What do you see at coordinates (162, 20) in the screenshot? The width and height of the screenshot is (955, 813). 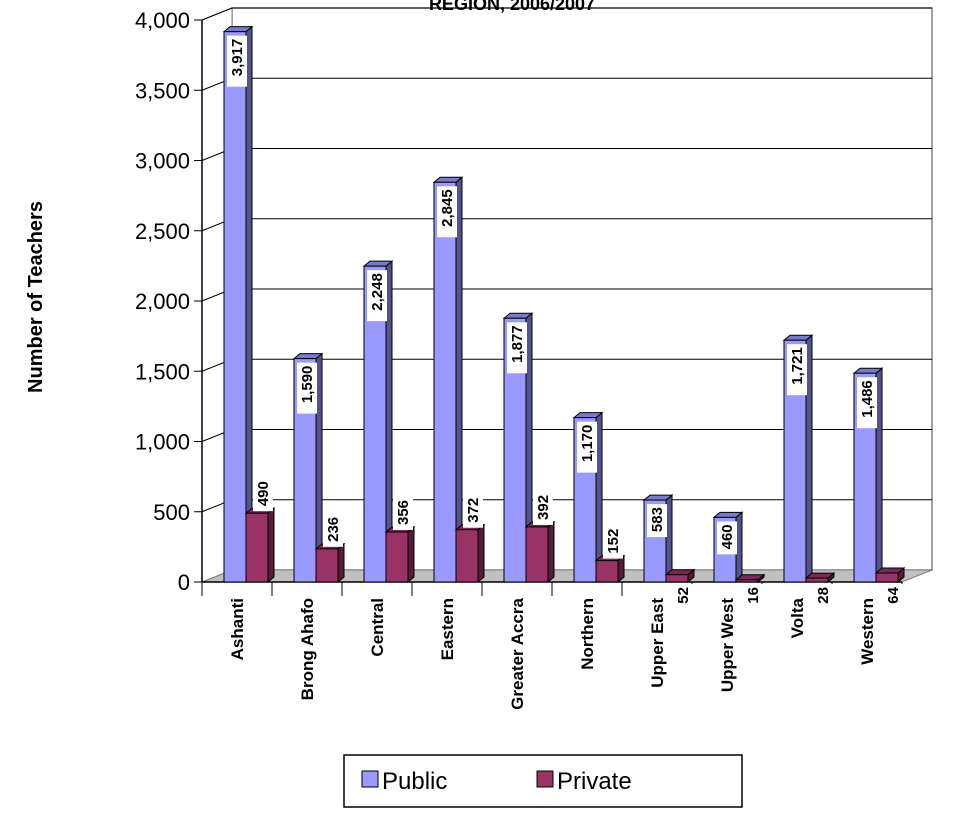 I see `y-tick-label: 4,000` at bounding box center [162, 20].